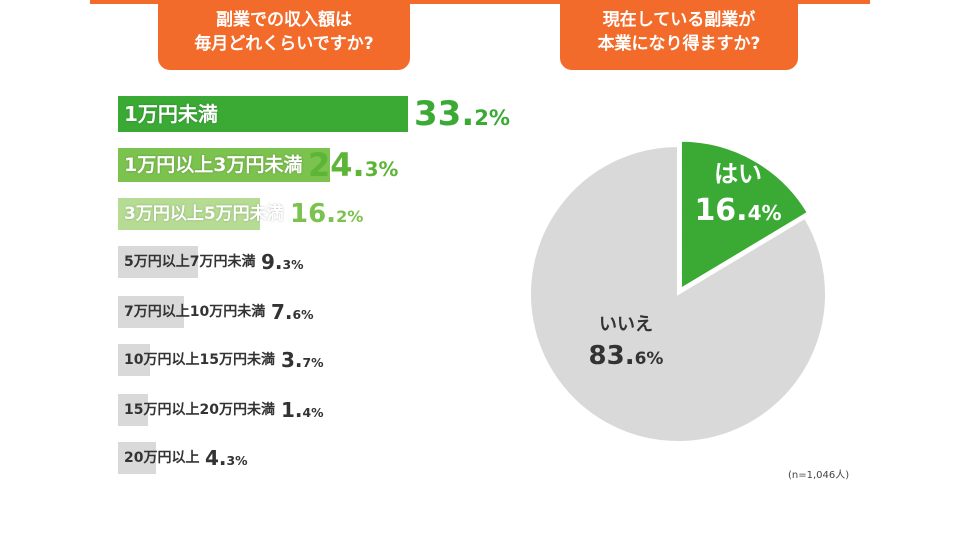  Describe the element at coordinates (679, 44) in the screenshot. I see `right-title-line-2: 本業になり得ますか?` at that location.